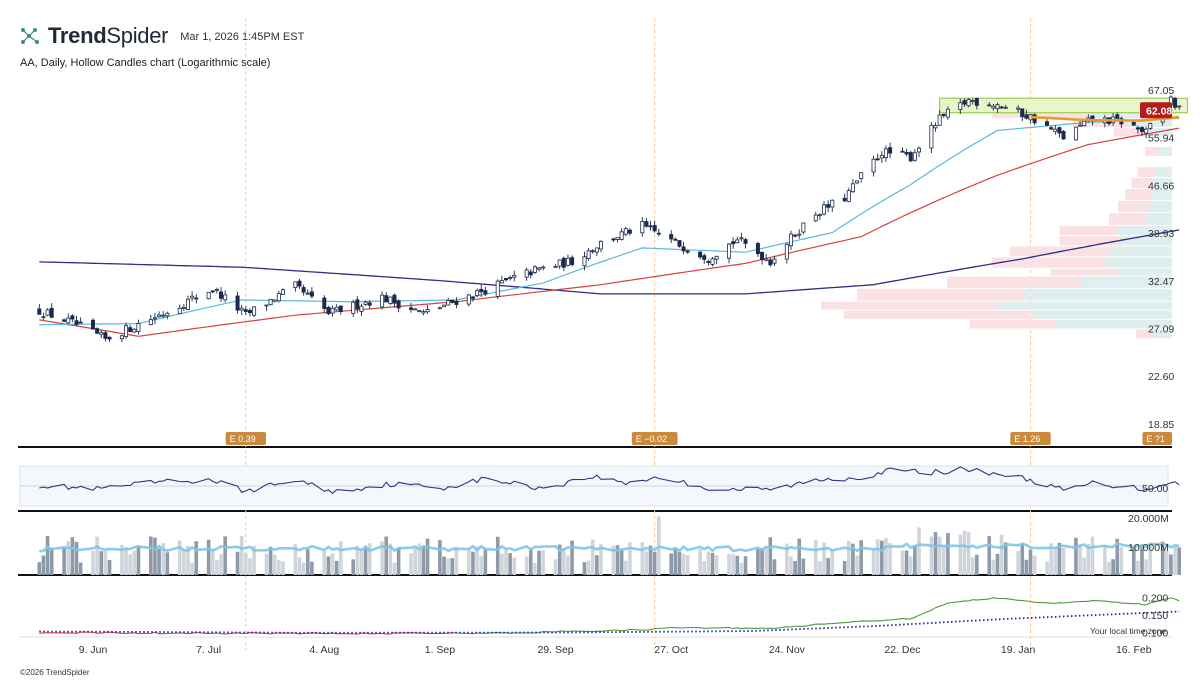 This screenshot has width=1200, height=681. I want to click on date-axis-label: 1. Sep, so click(440, 650).